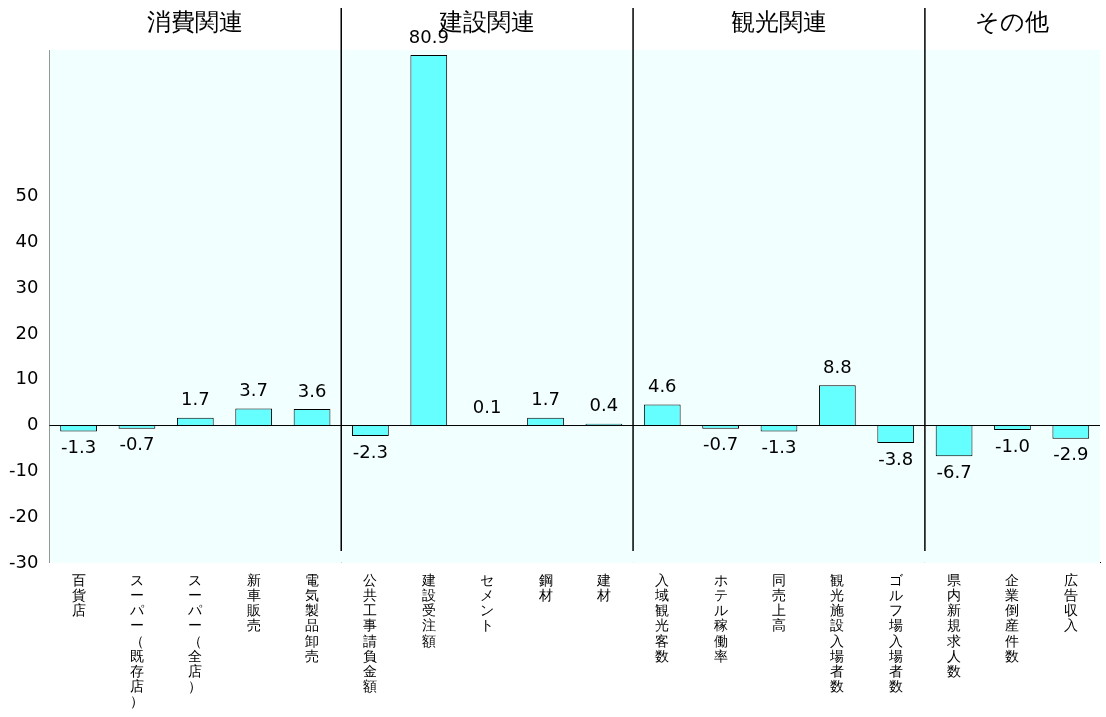 The height and width of the screenshot is (717, 1106). Describe the element at coordinates (195, 22) in the screenshot. I see `band-label: 消費関連` at that location.